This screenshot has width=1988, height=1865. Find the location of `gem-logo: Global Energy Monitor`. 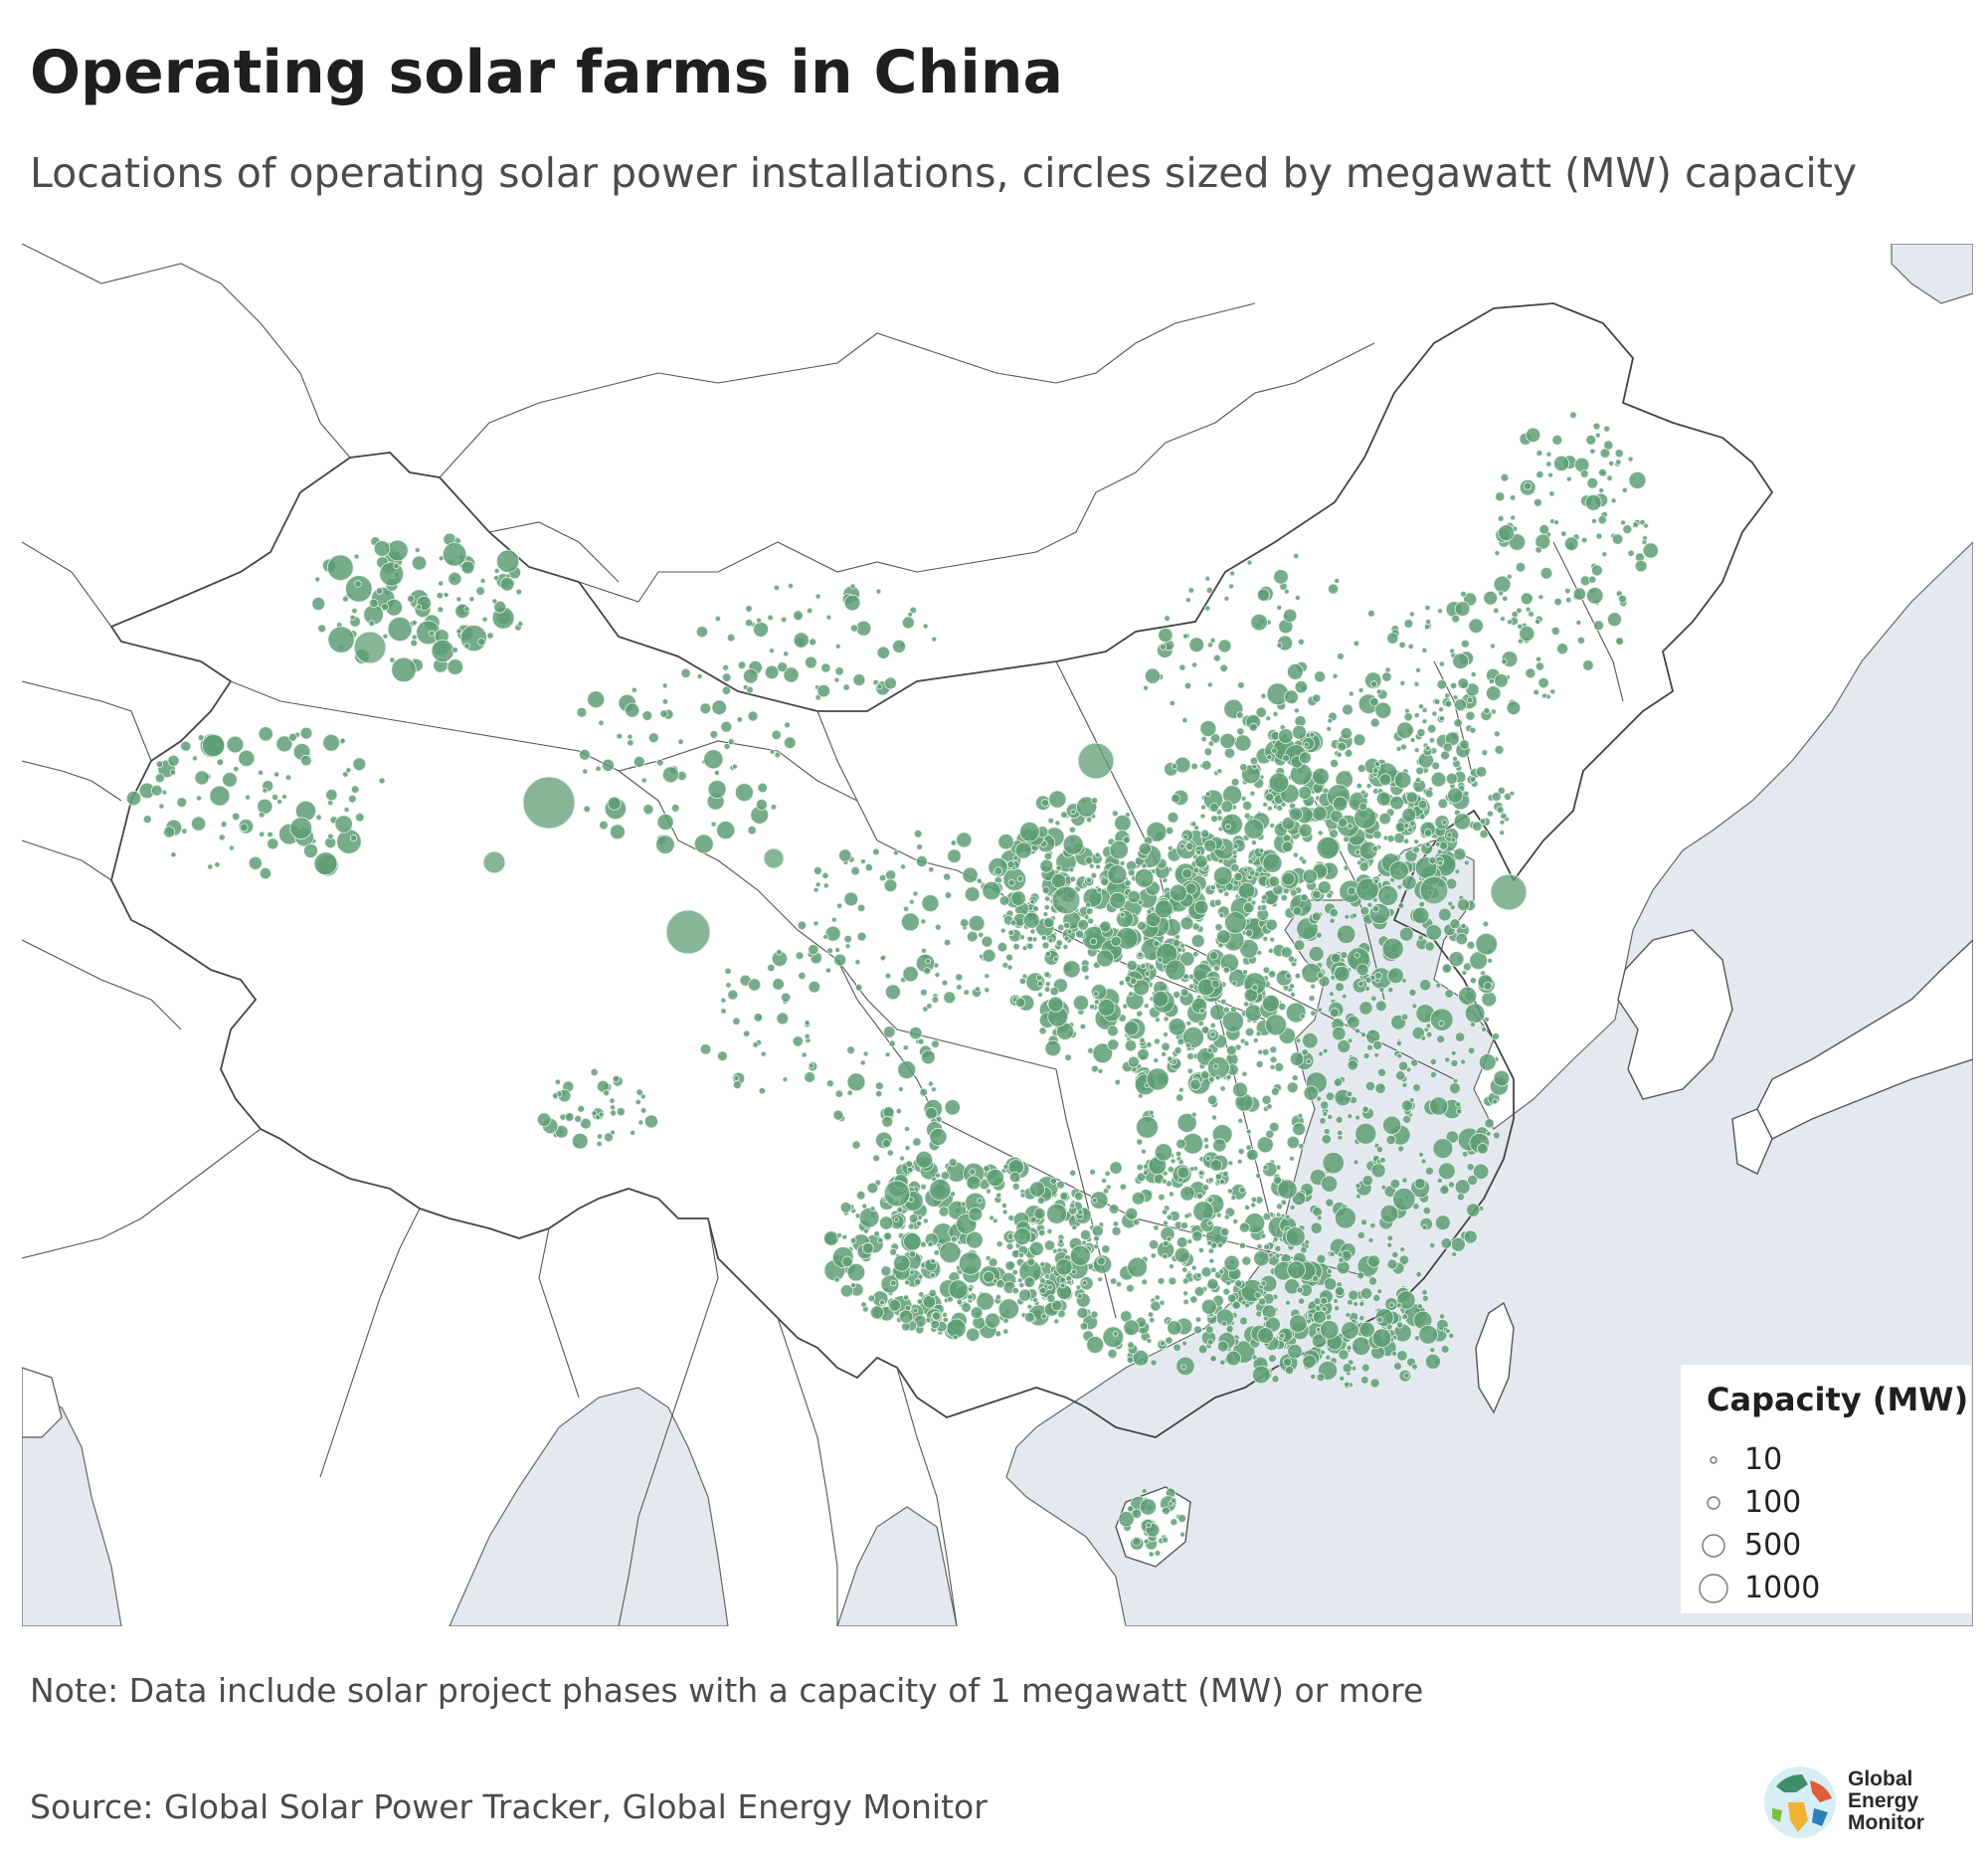

gem-logo: Global Energy Monitor is located at coordinates (1866, 1803).